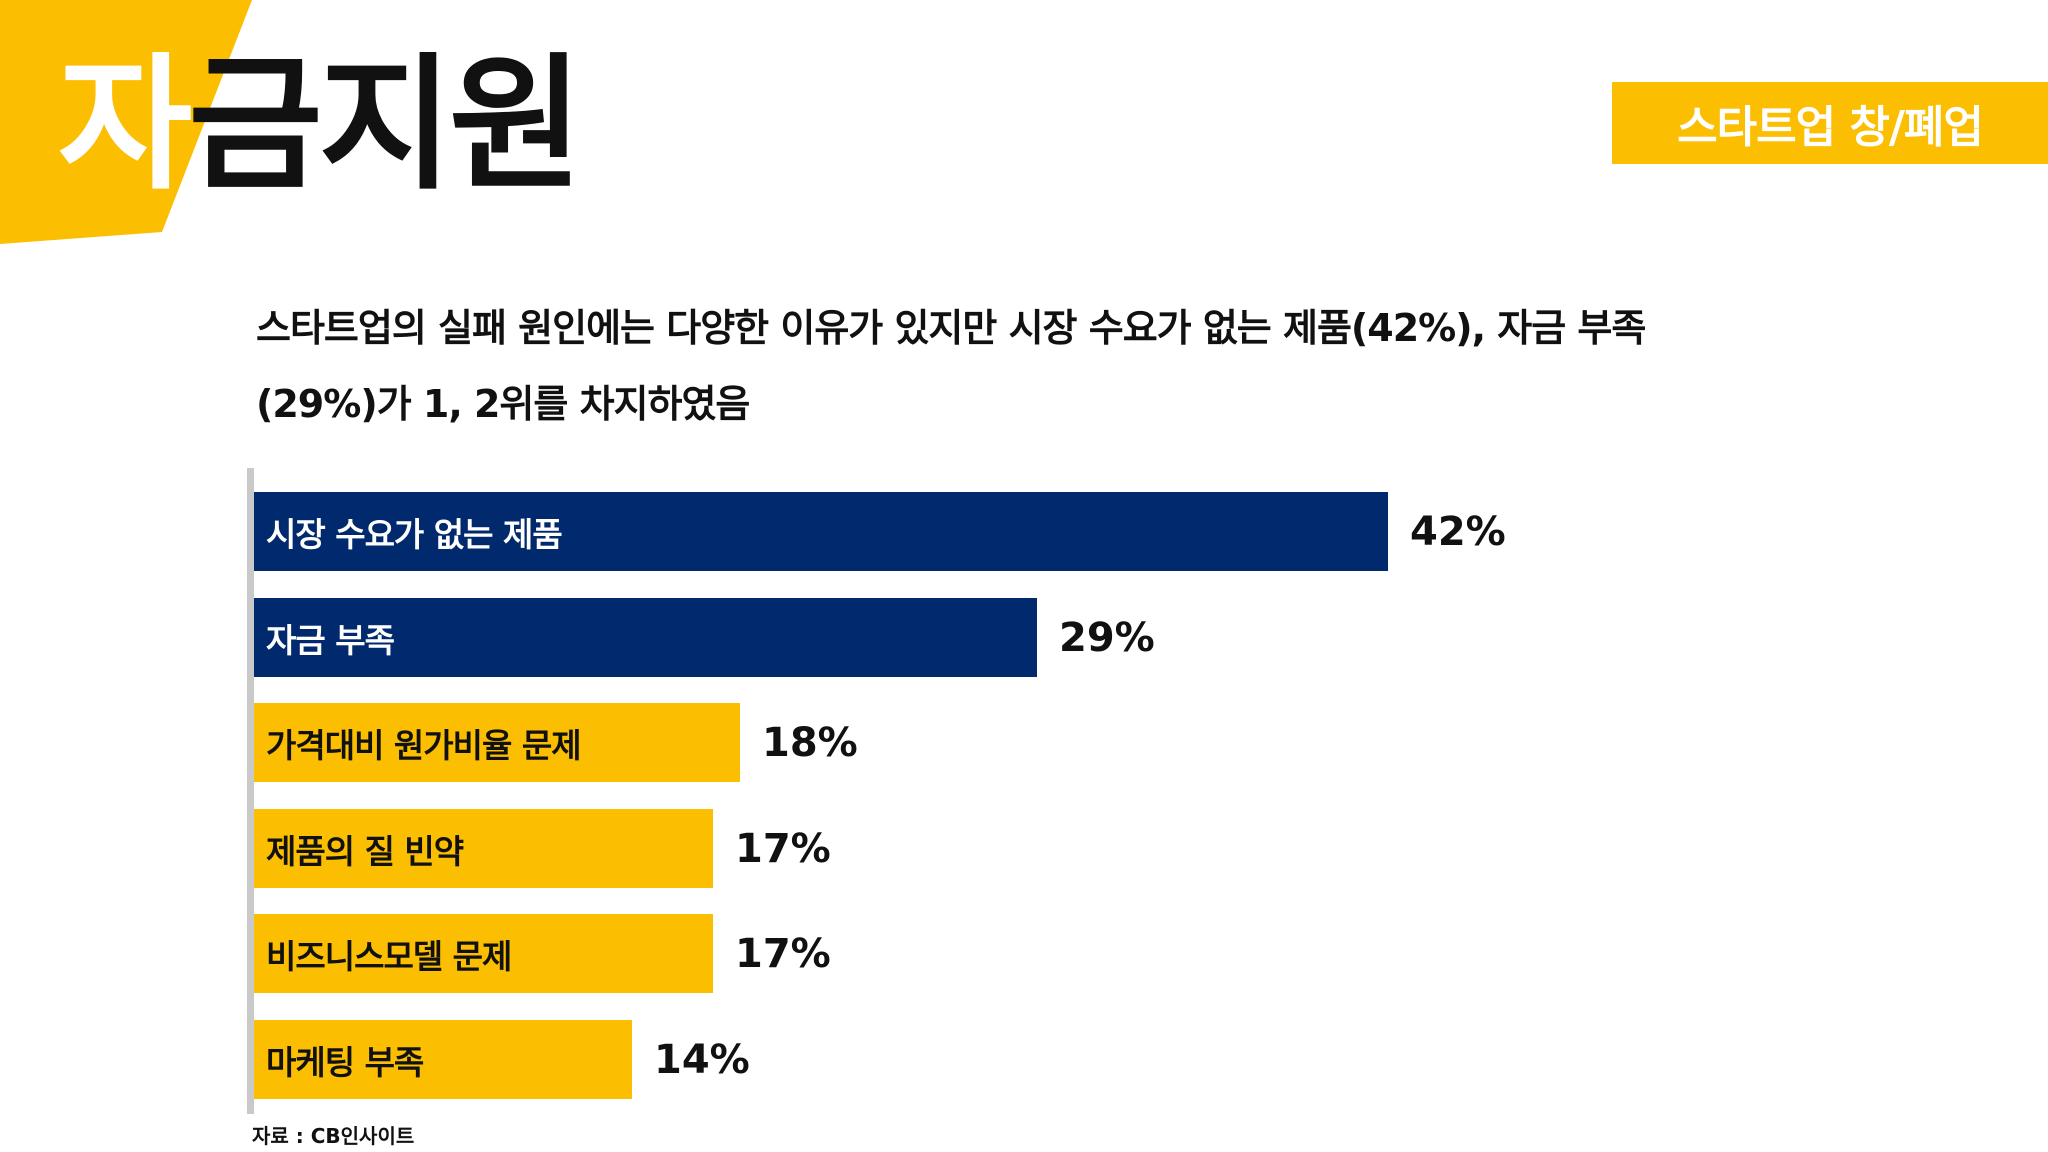 The height and width of the screenshot is (1152, 2048). I want to click on bar-value-label: 14%, so click(702, 1059).